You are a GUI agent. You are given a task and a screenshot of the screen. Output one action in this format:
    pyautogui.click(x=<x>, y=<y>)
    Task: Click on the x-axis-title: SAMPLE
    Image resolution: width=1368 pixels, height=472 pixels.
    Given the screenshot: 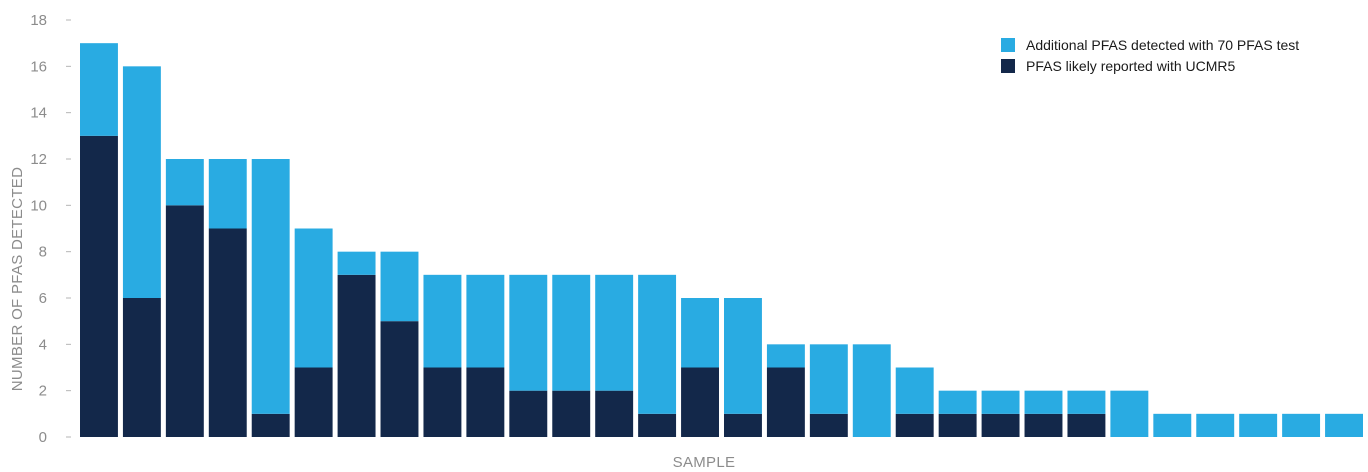 What is the action you would take?
    pyautogui.click(x=704, y=462)
    